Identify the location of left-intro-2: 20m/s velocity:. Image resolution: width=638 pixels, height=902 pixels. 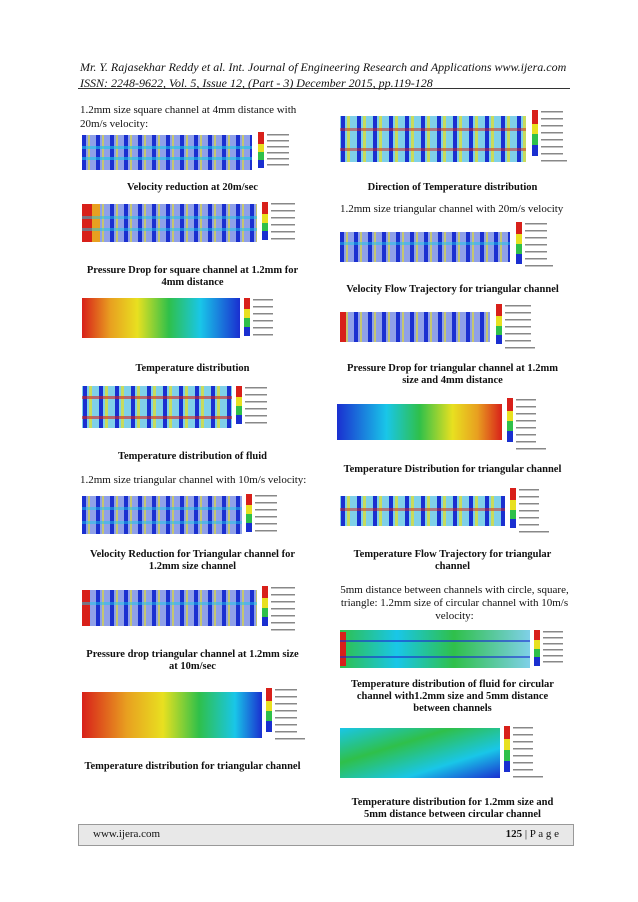
(114, 124).